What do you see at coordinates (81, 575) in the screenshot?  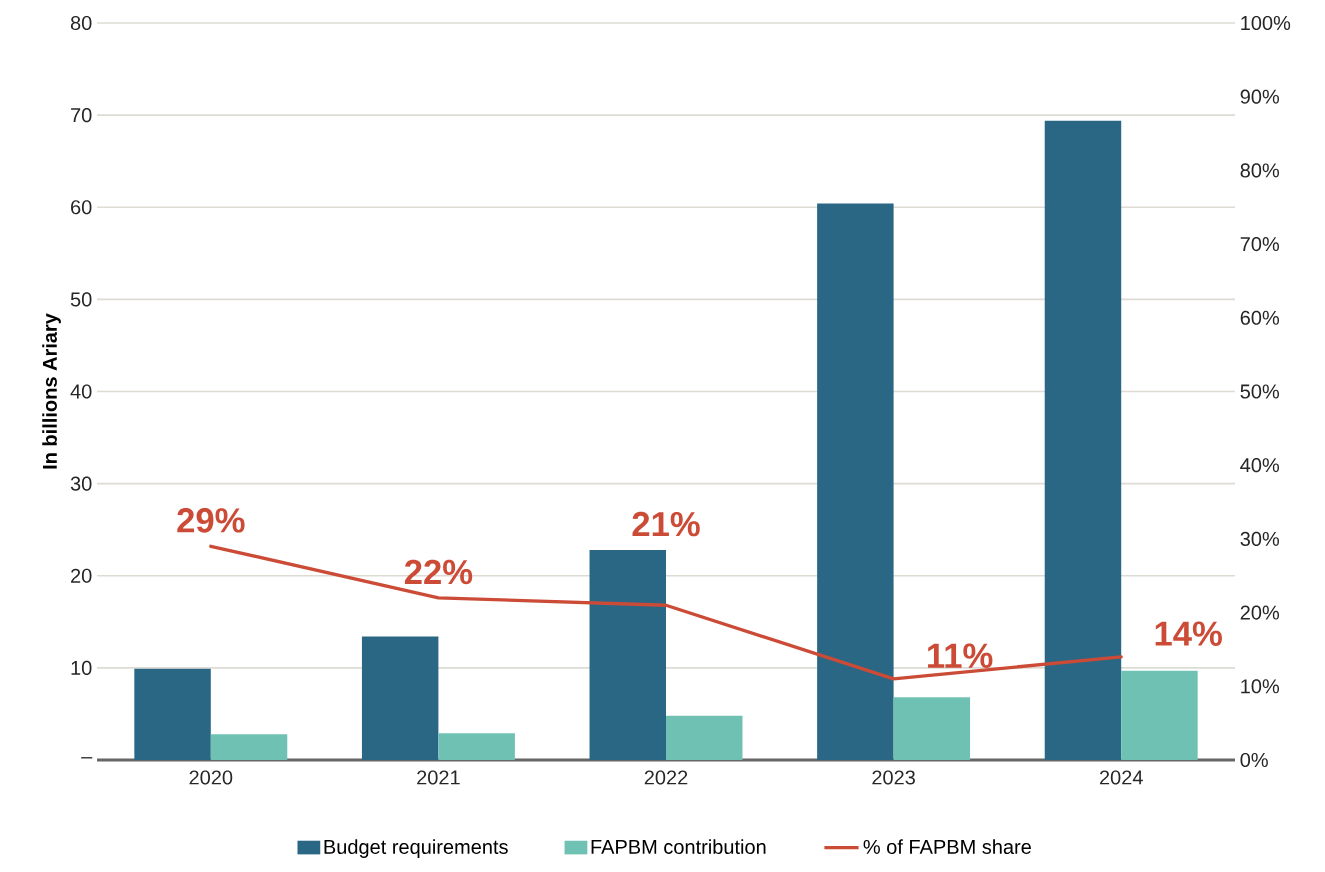 I see `y-tick-label: 20` at bounding box center [81, 575].